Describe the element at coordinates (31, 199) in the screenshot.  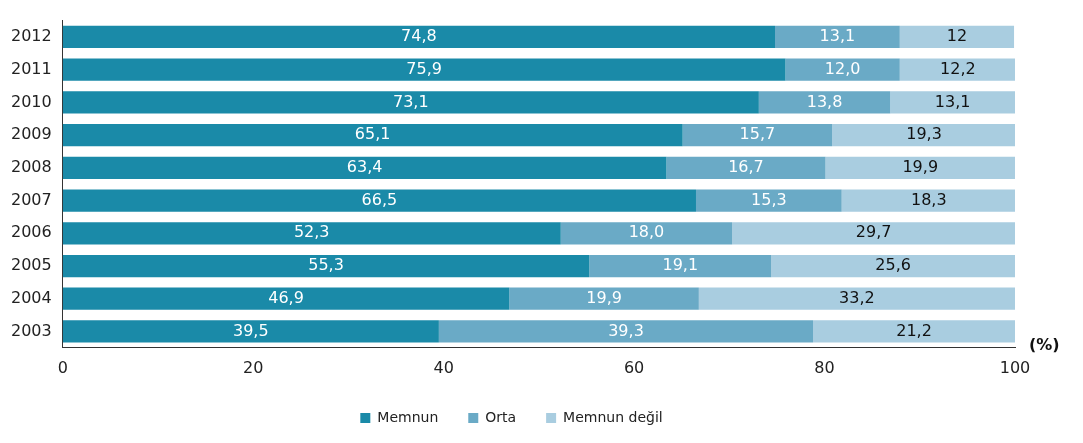
I see `y-tick-label: 2007` at that location.